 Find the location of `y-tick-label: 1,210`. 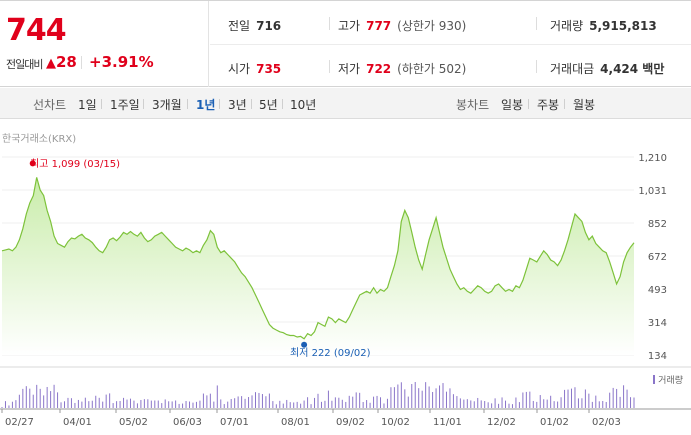

y-tick-label: 1,210 is located at coordinates (652, 158).